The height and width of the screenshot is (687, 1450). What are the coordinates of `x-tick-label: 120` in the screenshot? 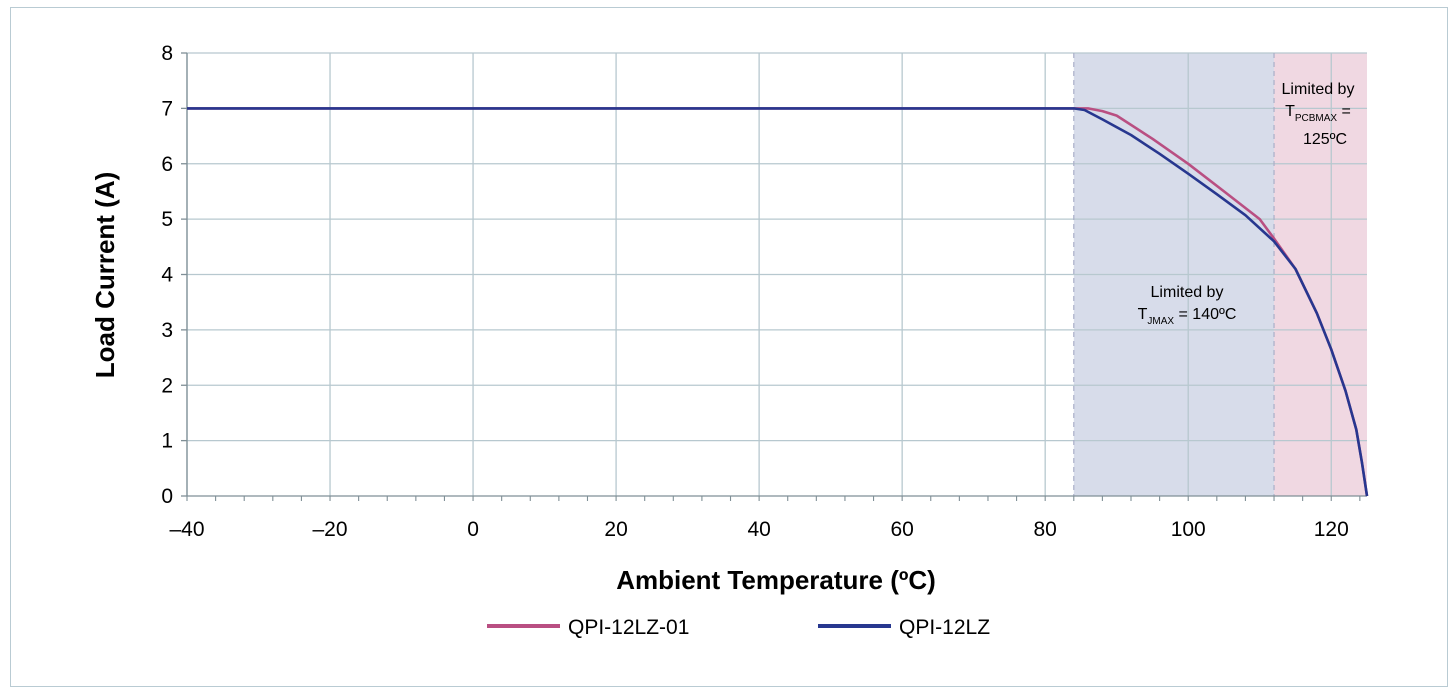 It's located at (1331, 529).